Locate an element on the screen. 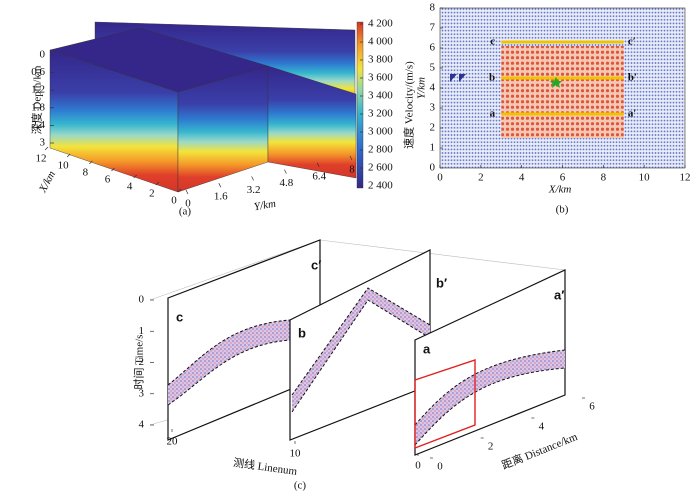 The image size is (700, 494). tick-label: 3 200 is located at coordinates (380, 114).